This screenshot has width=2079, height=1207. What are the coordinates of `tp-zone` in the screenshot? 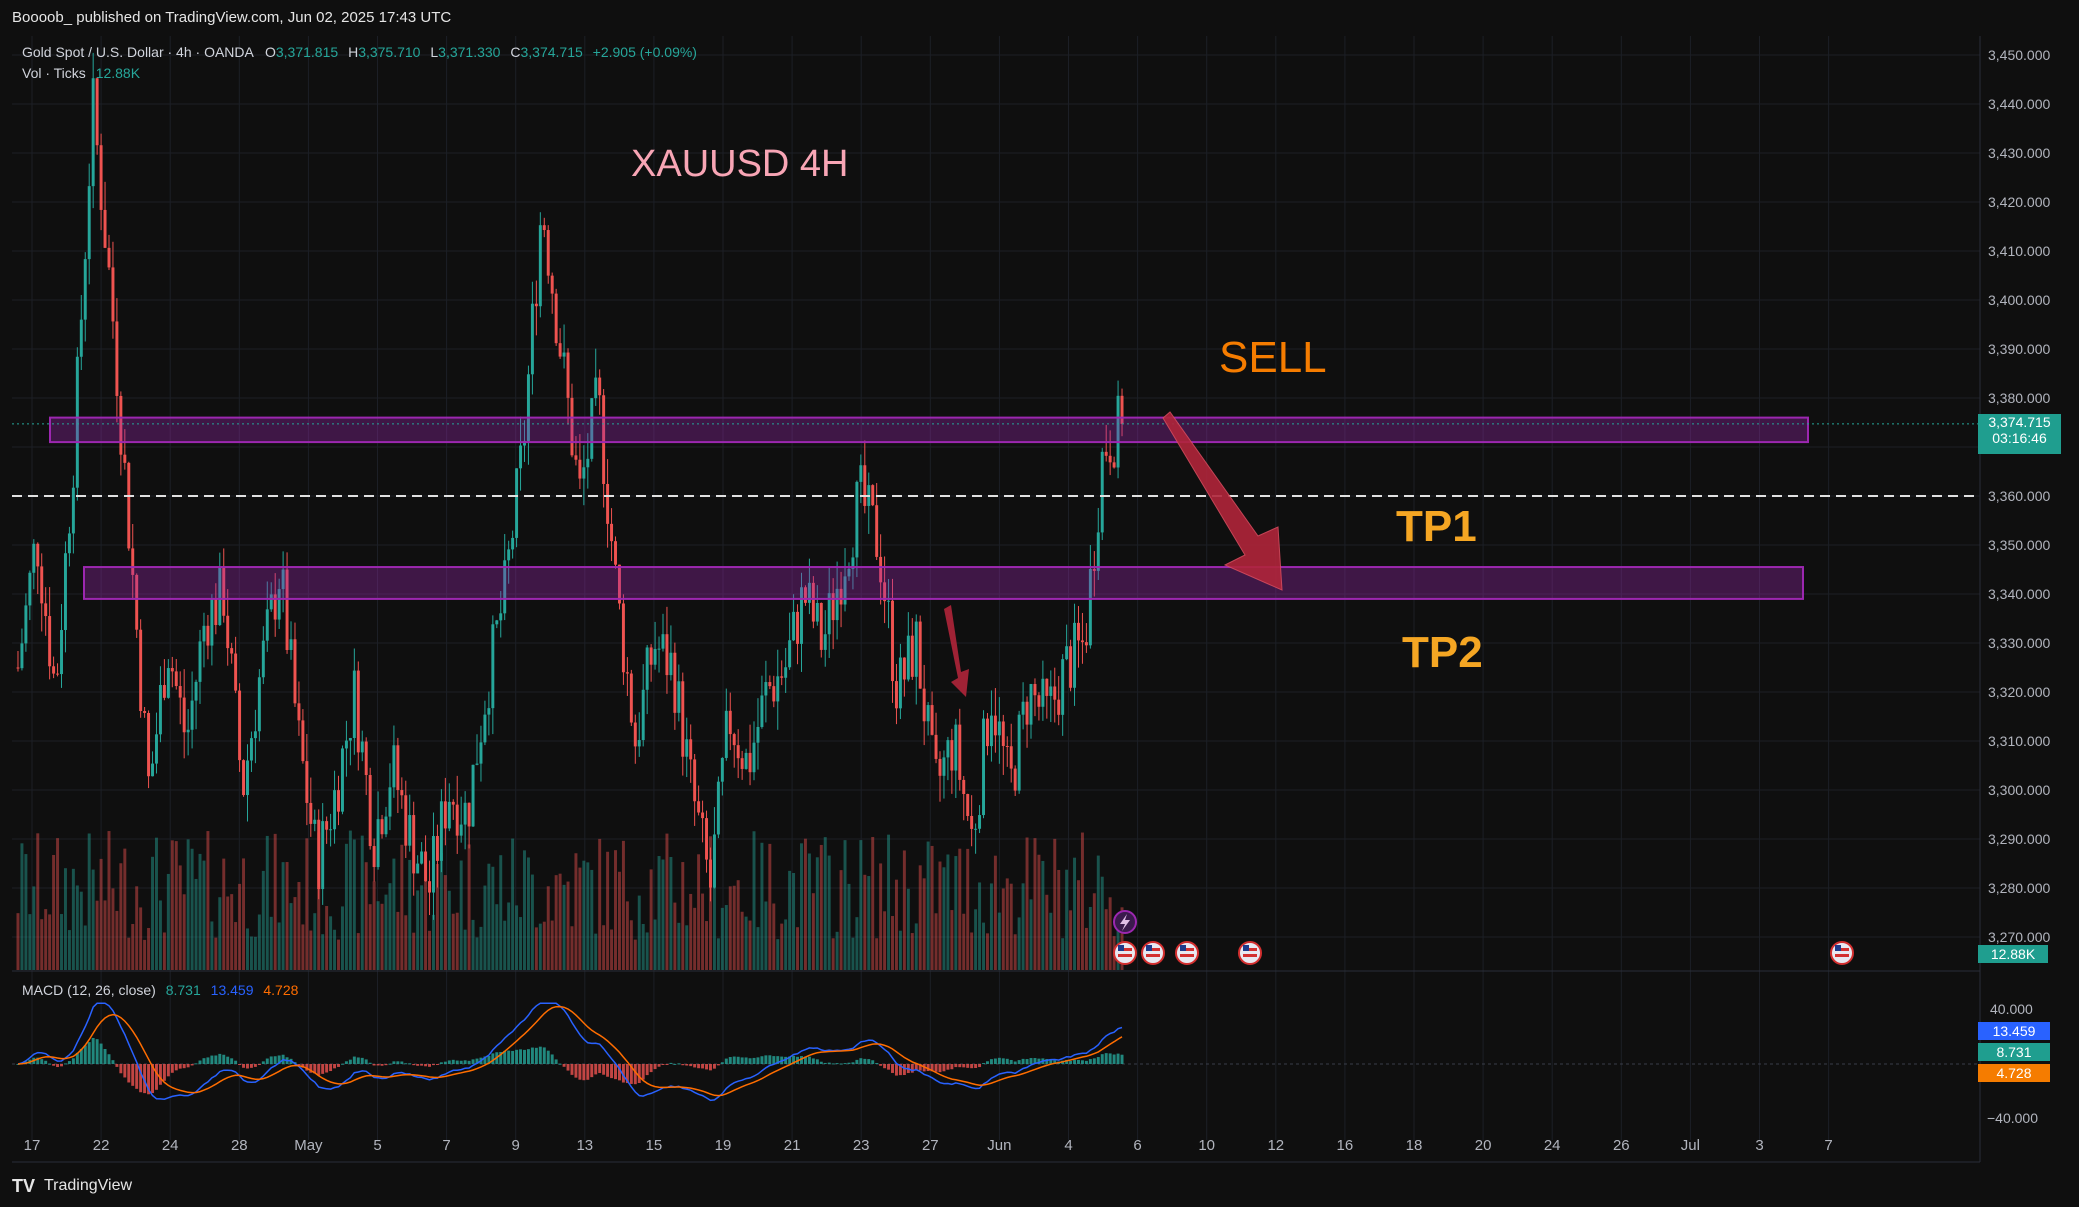 It's located at (943, 583).